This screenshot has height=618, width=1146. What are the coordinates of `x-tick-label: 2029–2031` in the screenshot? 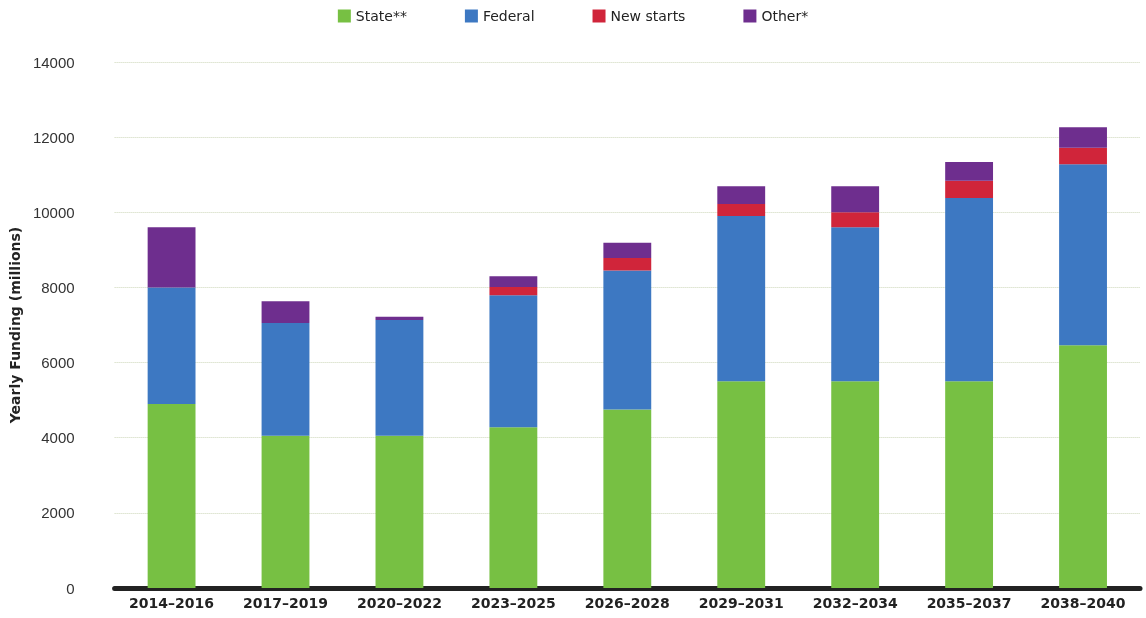 It's located at (741, 603).